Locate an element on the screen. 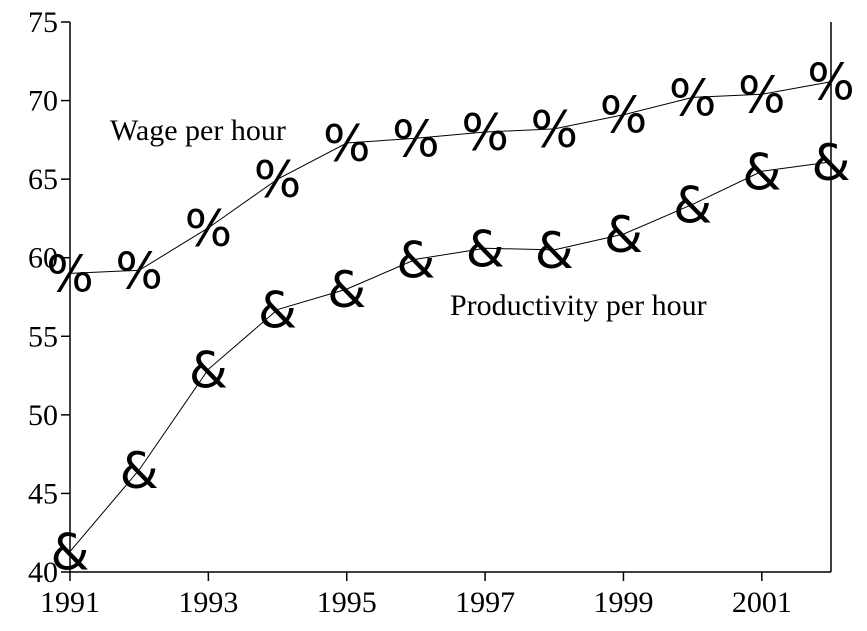  x-tick-label: 1999 is located at coordinates (623, 602).